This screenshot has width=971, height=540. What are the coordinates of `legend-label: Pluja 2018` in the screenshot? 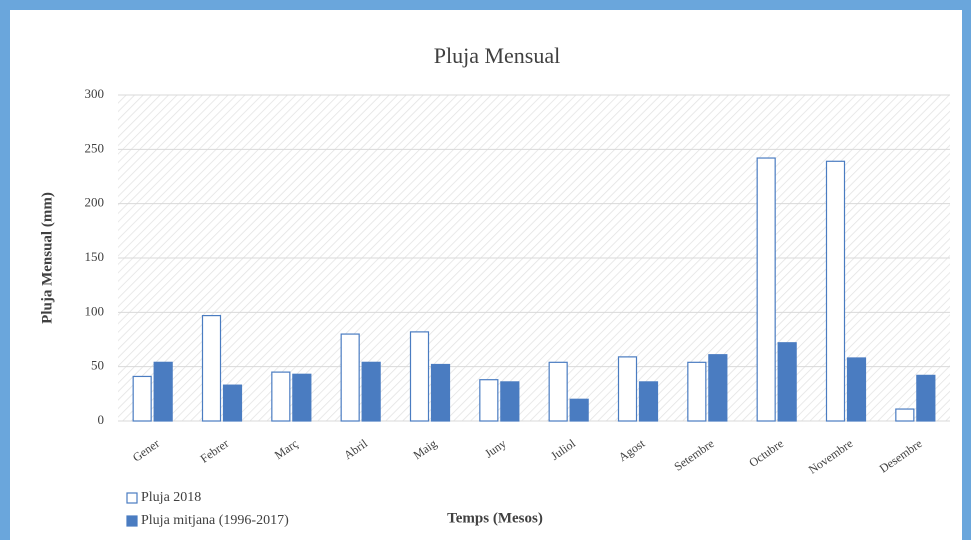 It's located at (171, 497).